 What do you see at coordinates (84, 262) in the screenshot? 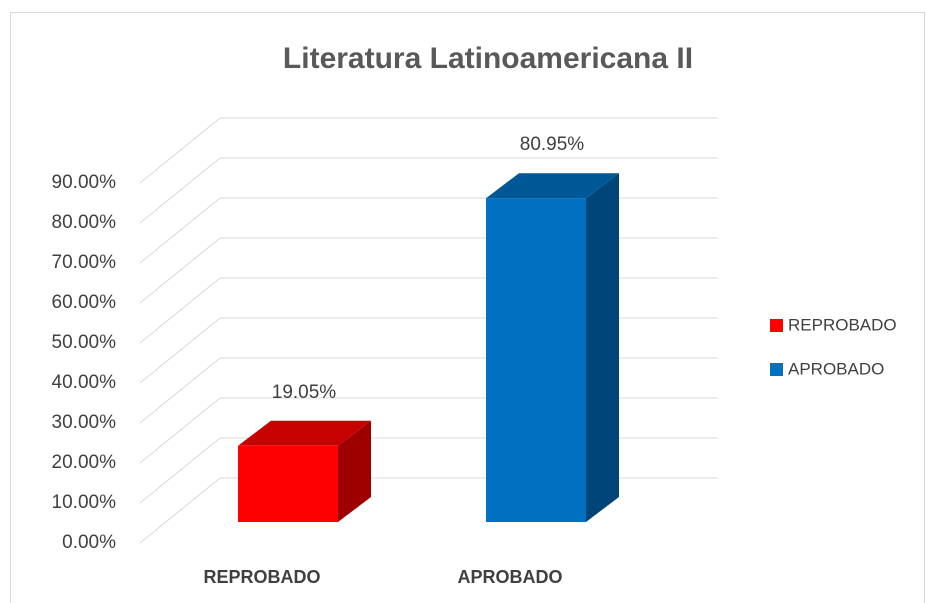
I see `y-tick-label: 70.00%` at bounding box center [84, 262].